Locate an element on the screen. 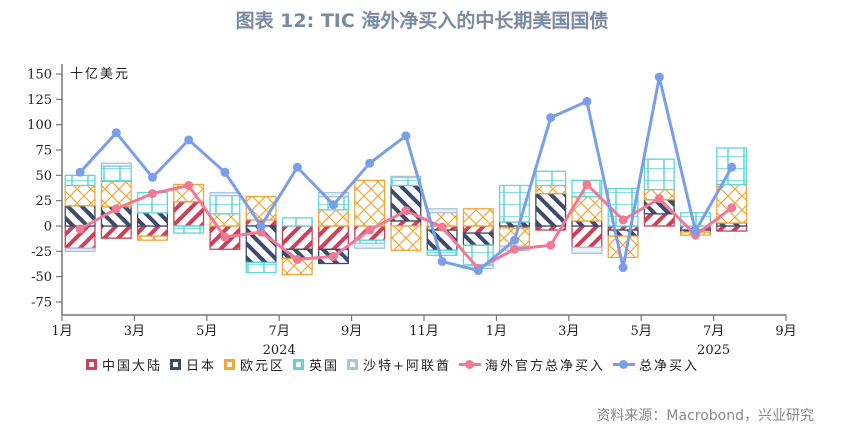  legend-item-euro: 欧元区 is located at coordinates (254, 364).